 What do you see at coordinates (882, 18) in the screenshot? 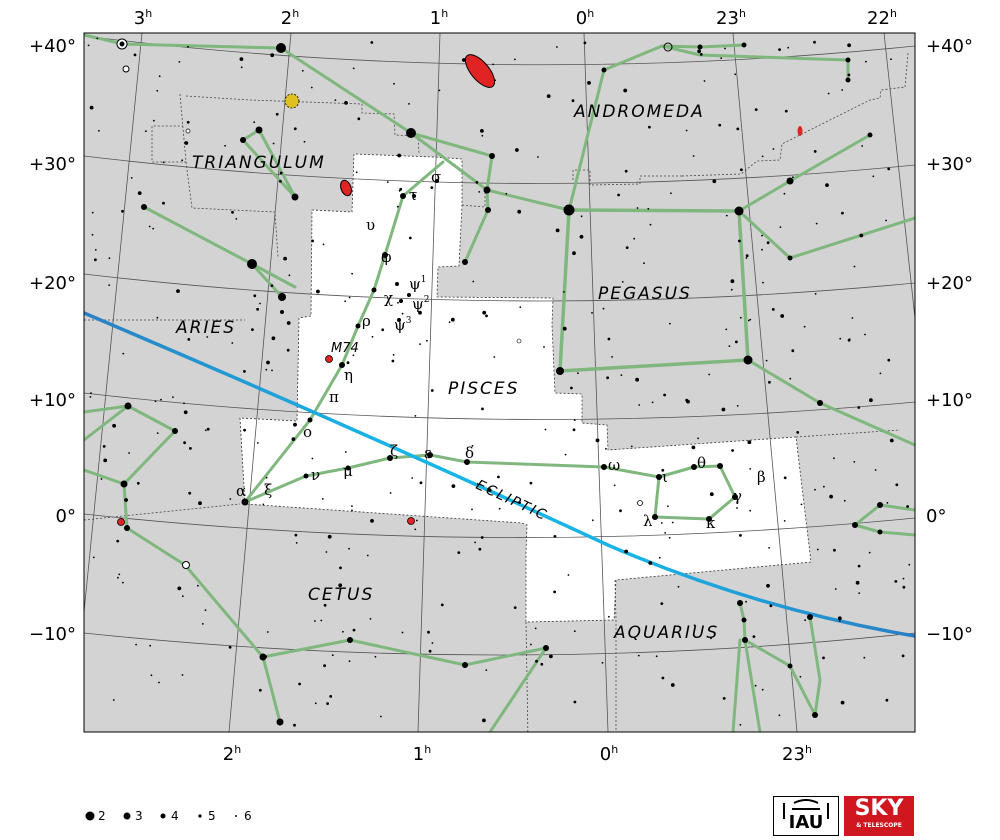
I see `ra-label-top: 22h` at bounding box center [882, 18].